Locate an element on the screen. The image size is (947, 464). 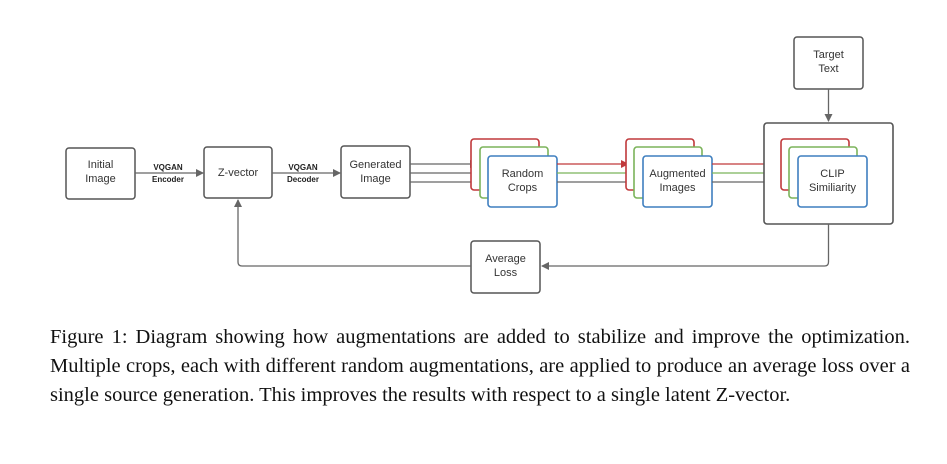
encoder-label-1: VQGAN is located at coordinates (168, 167).